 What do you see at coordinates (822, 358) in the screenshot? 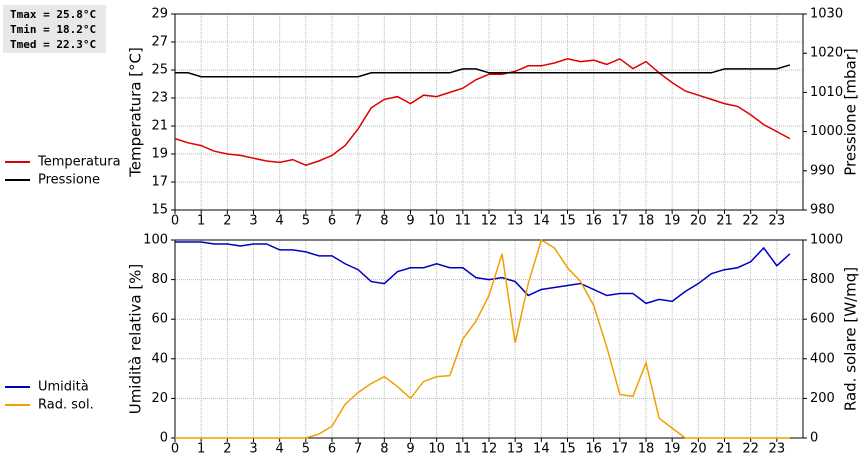
I see `y2-tick-label: 400` at bounding box center [822, 358].